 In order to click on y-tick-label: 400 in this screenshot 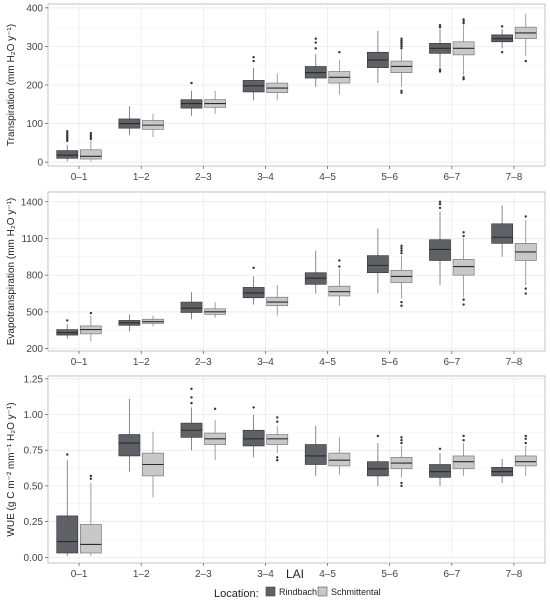, I will do `click(34, 8)`.